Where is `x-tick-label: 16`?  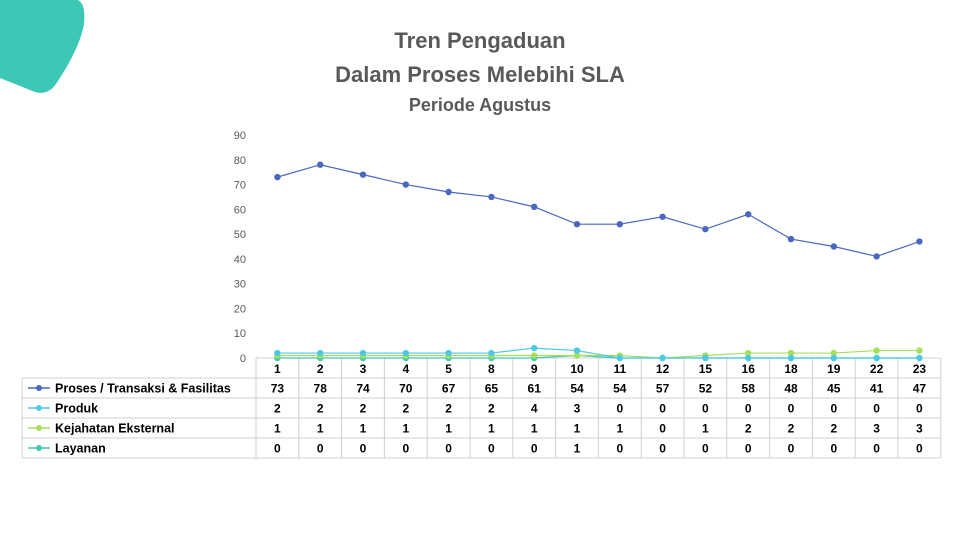
x-tick-label: 16 is located at coordinates (749, 369).